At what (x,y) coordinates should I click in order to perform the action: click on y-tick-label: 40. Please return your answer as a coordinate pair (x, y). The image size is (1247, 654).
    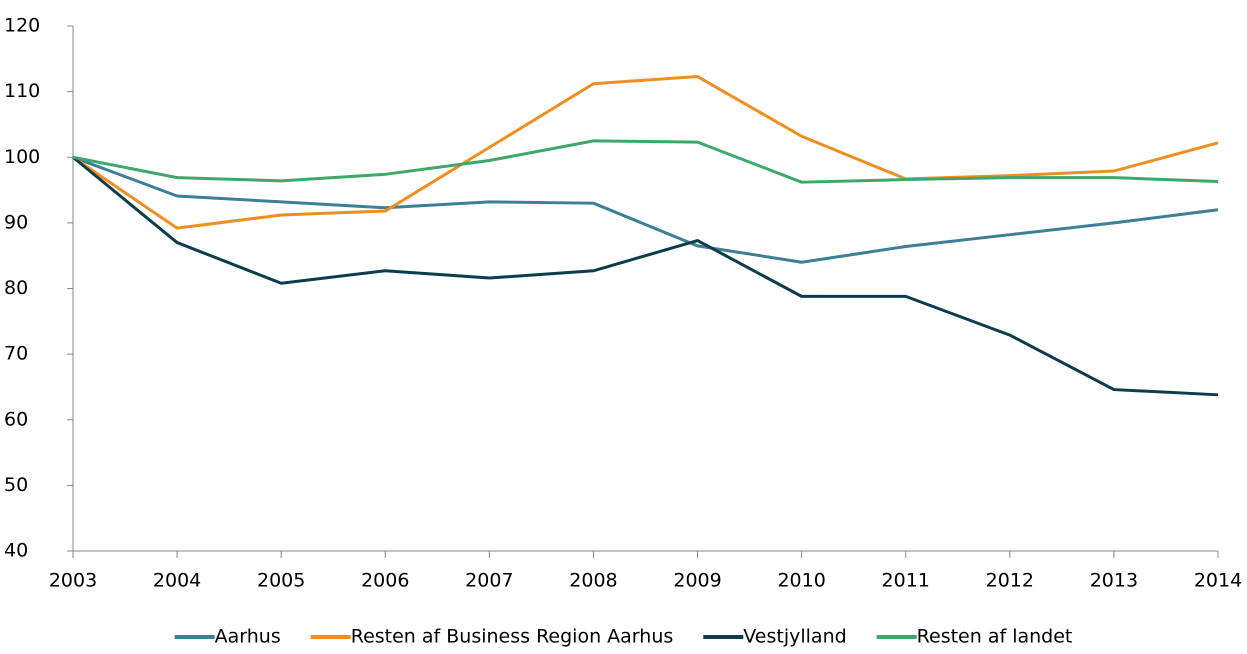
    Looking at the image, I should click on (16, 551).